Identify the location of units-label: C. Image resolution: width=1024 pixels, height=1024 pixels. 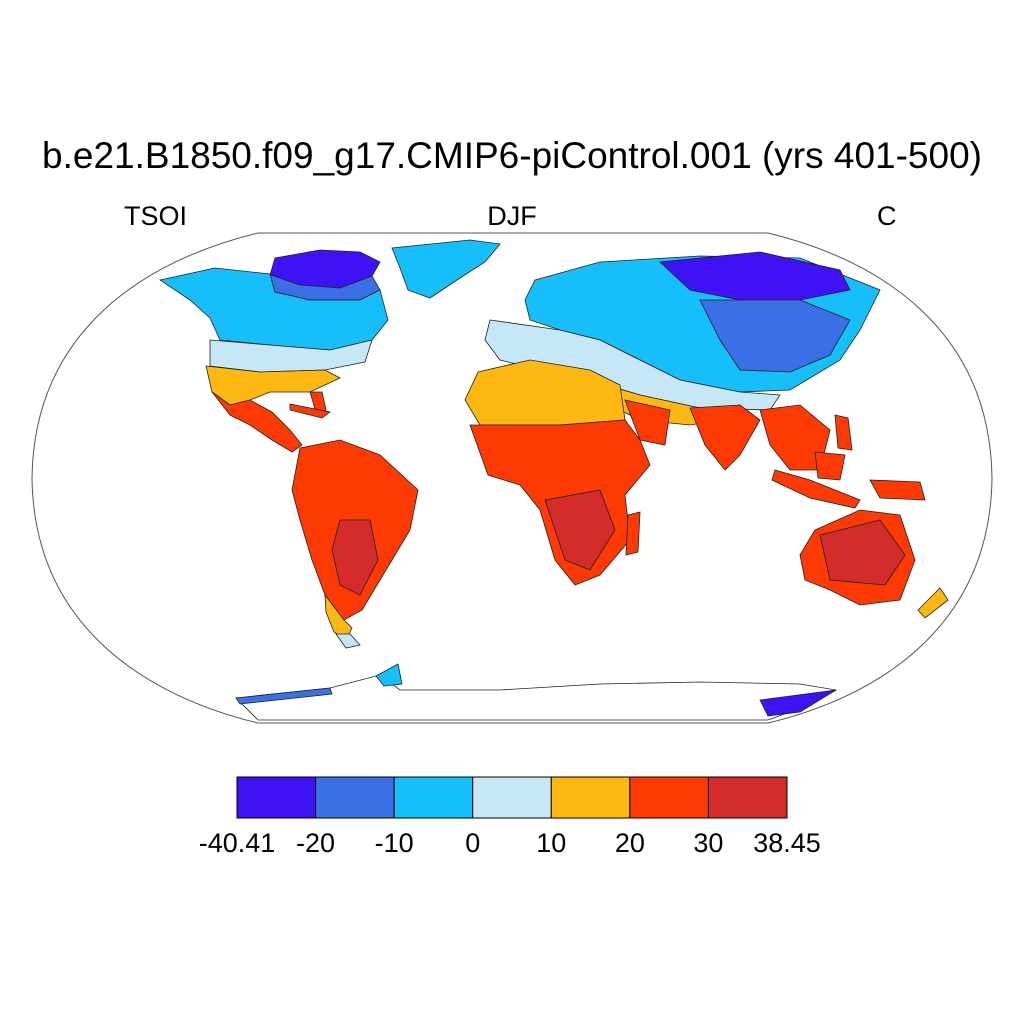
(887, 216).